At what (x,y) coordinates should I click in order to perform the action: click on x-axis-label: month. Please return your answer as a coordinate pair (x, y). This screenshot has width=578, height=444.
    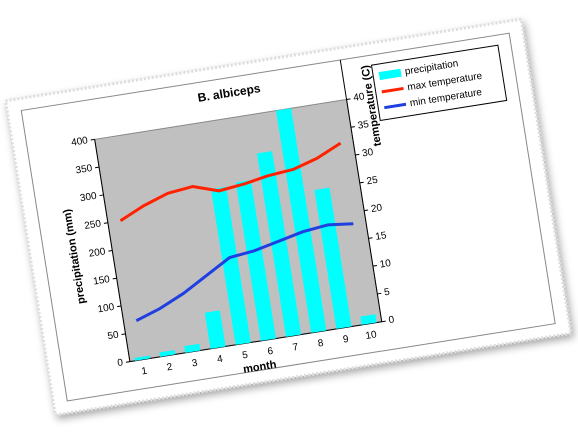
    Looking at the image, I should click on (259, 367).